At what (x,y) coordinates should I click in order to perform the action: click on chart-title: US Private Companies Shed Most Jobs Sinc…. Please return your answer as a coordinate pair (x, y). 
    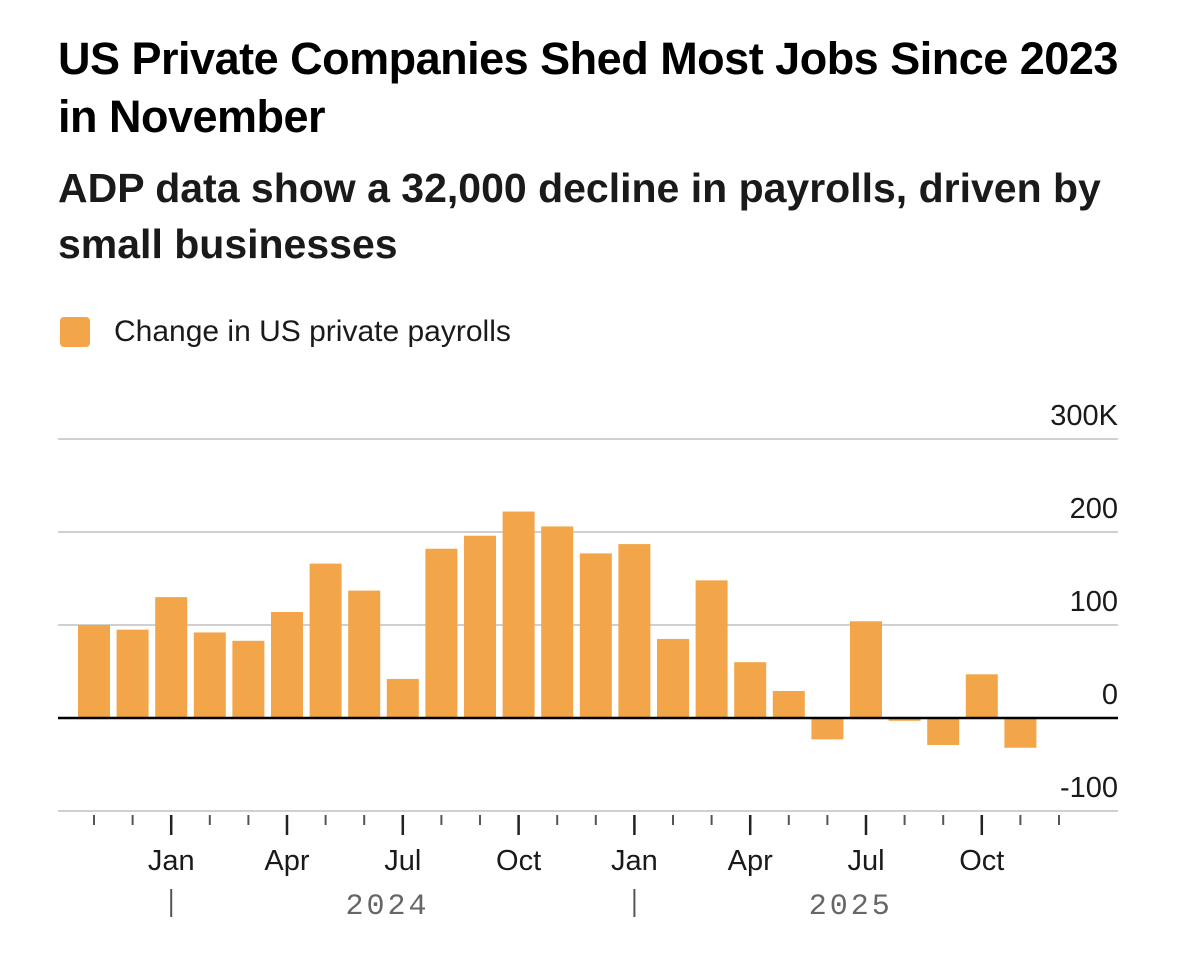
    Looking at the image, I should click on (588, 87).